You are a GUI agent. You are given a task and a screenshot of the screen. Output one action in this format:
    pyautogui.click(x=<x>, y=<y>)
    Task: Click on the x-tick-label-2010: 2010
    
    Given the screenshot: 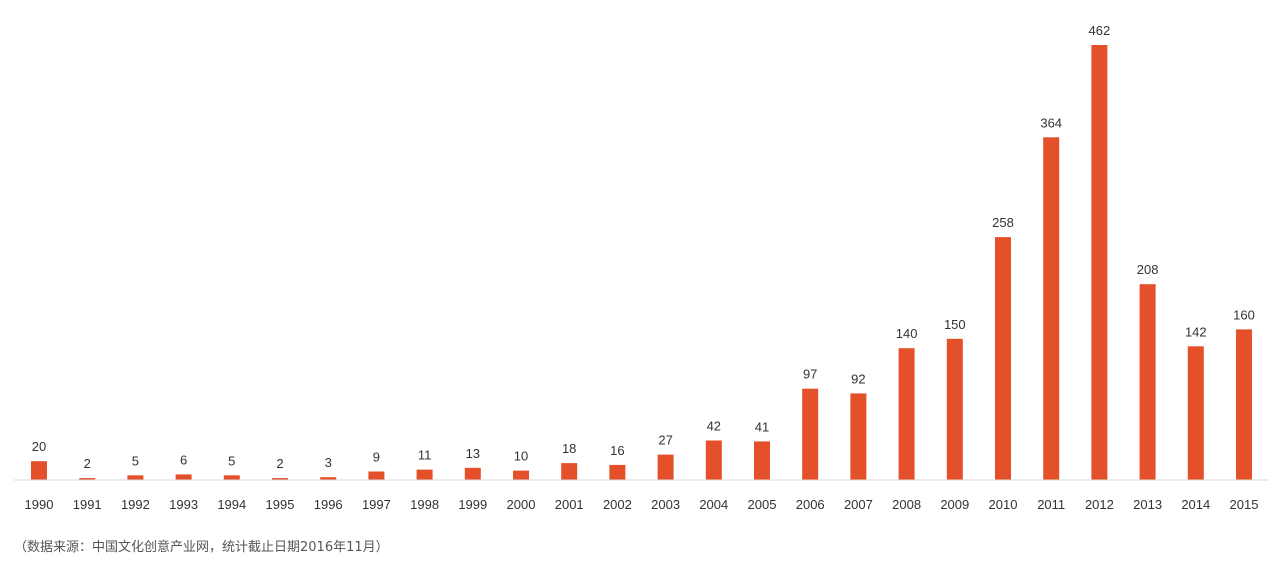 What is the action you would take?
    pyautogui.click(x=1003, y=504)
    